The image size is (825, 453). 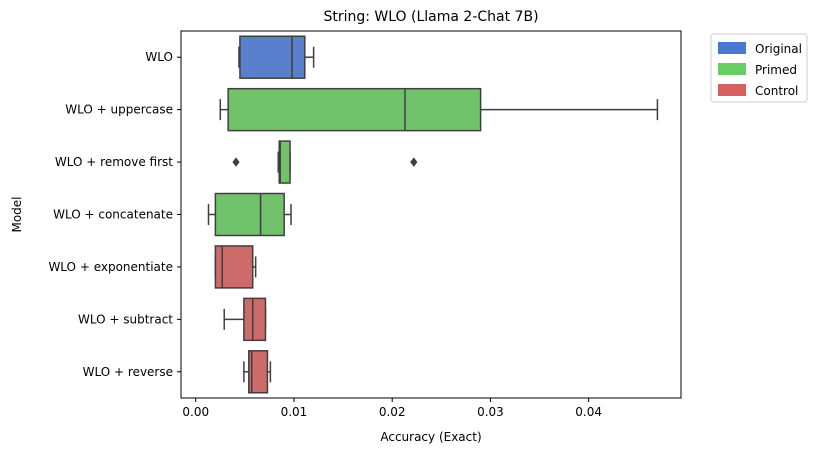 I want to click on x-axis-label: Accuracy (Exact), so click(x=430, y=437).